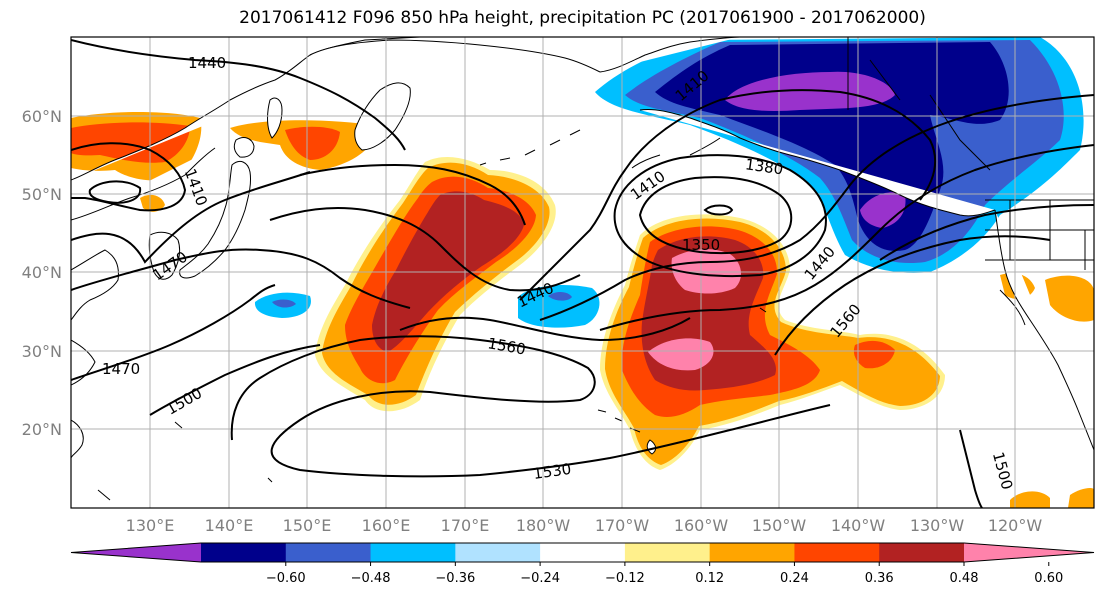 This screenshot has width=1105, height=601. Describe the element at coordinates (937, 525) in the screenshot. I see `lon-label: 130°W` at that location.